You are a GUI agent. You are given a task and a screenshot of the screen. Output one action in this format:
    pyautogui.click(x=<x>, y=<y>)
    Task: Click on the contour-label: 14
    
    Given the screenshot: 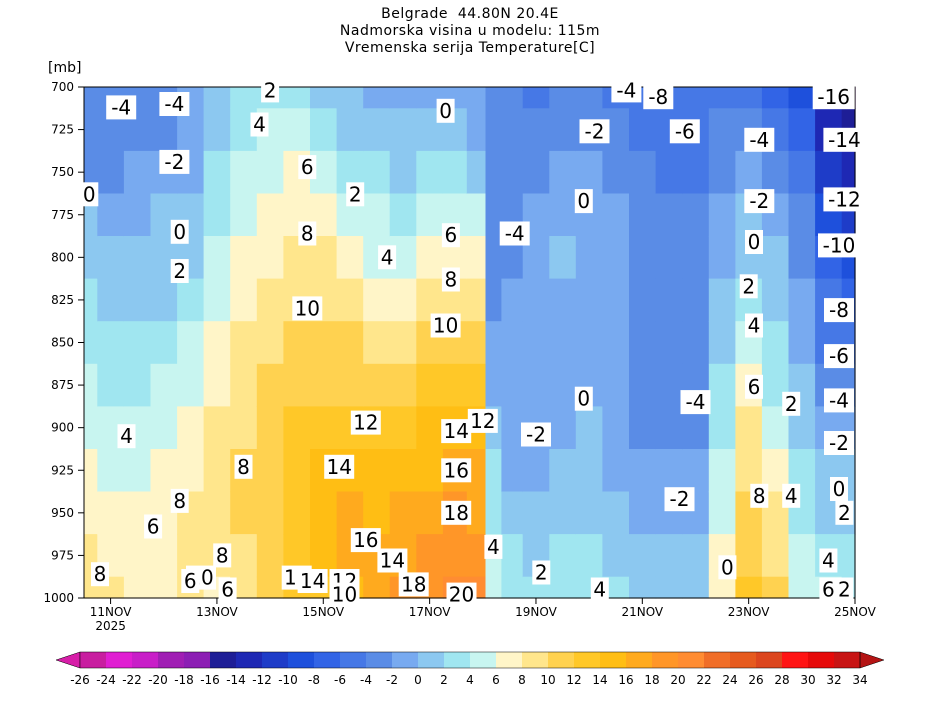 What is the action you would take?
    pyautogui.click(x=339, y=466)
    